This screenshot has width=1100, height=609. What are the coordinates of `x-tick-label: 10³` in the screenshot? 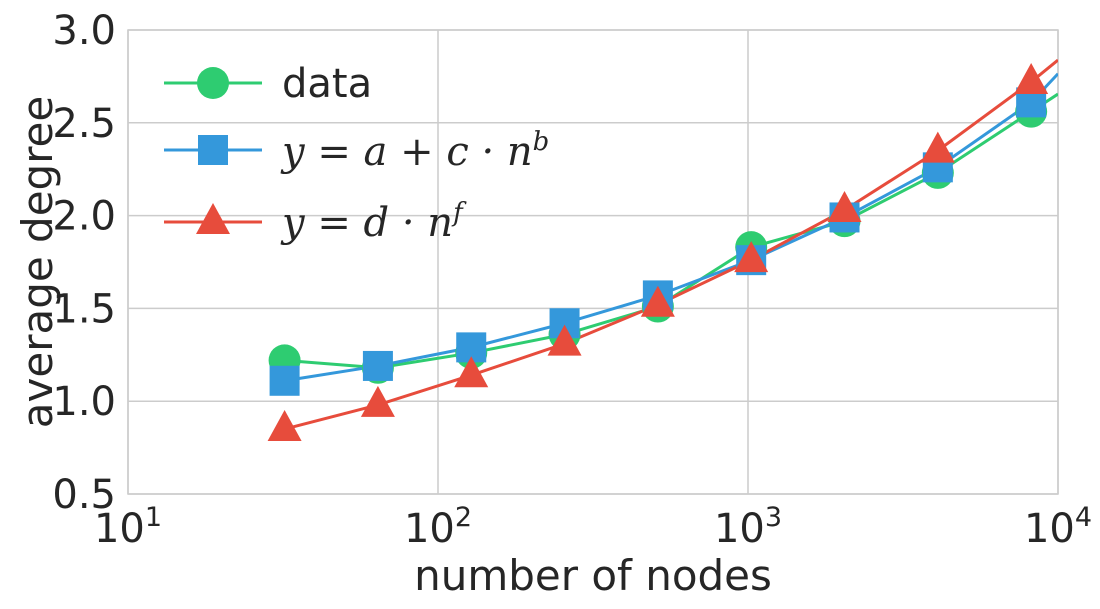 It's located at (748, 527).